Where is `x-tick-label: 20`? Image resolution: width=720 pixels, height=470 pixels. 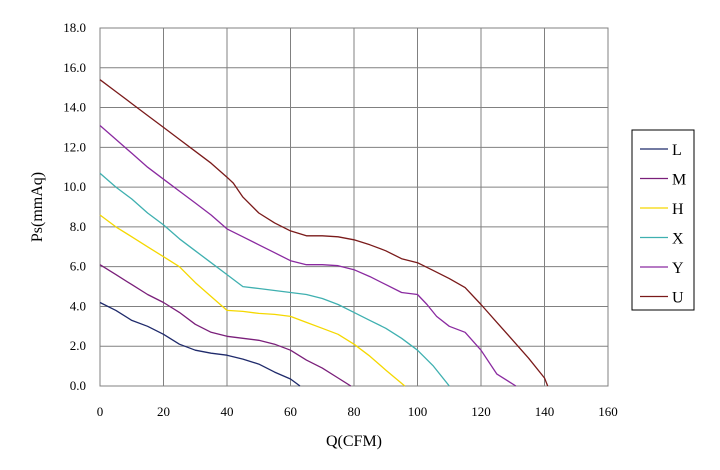 x-tick-label: 20 is located at coordinates (163, 411).